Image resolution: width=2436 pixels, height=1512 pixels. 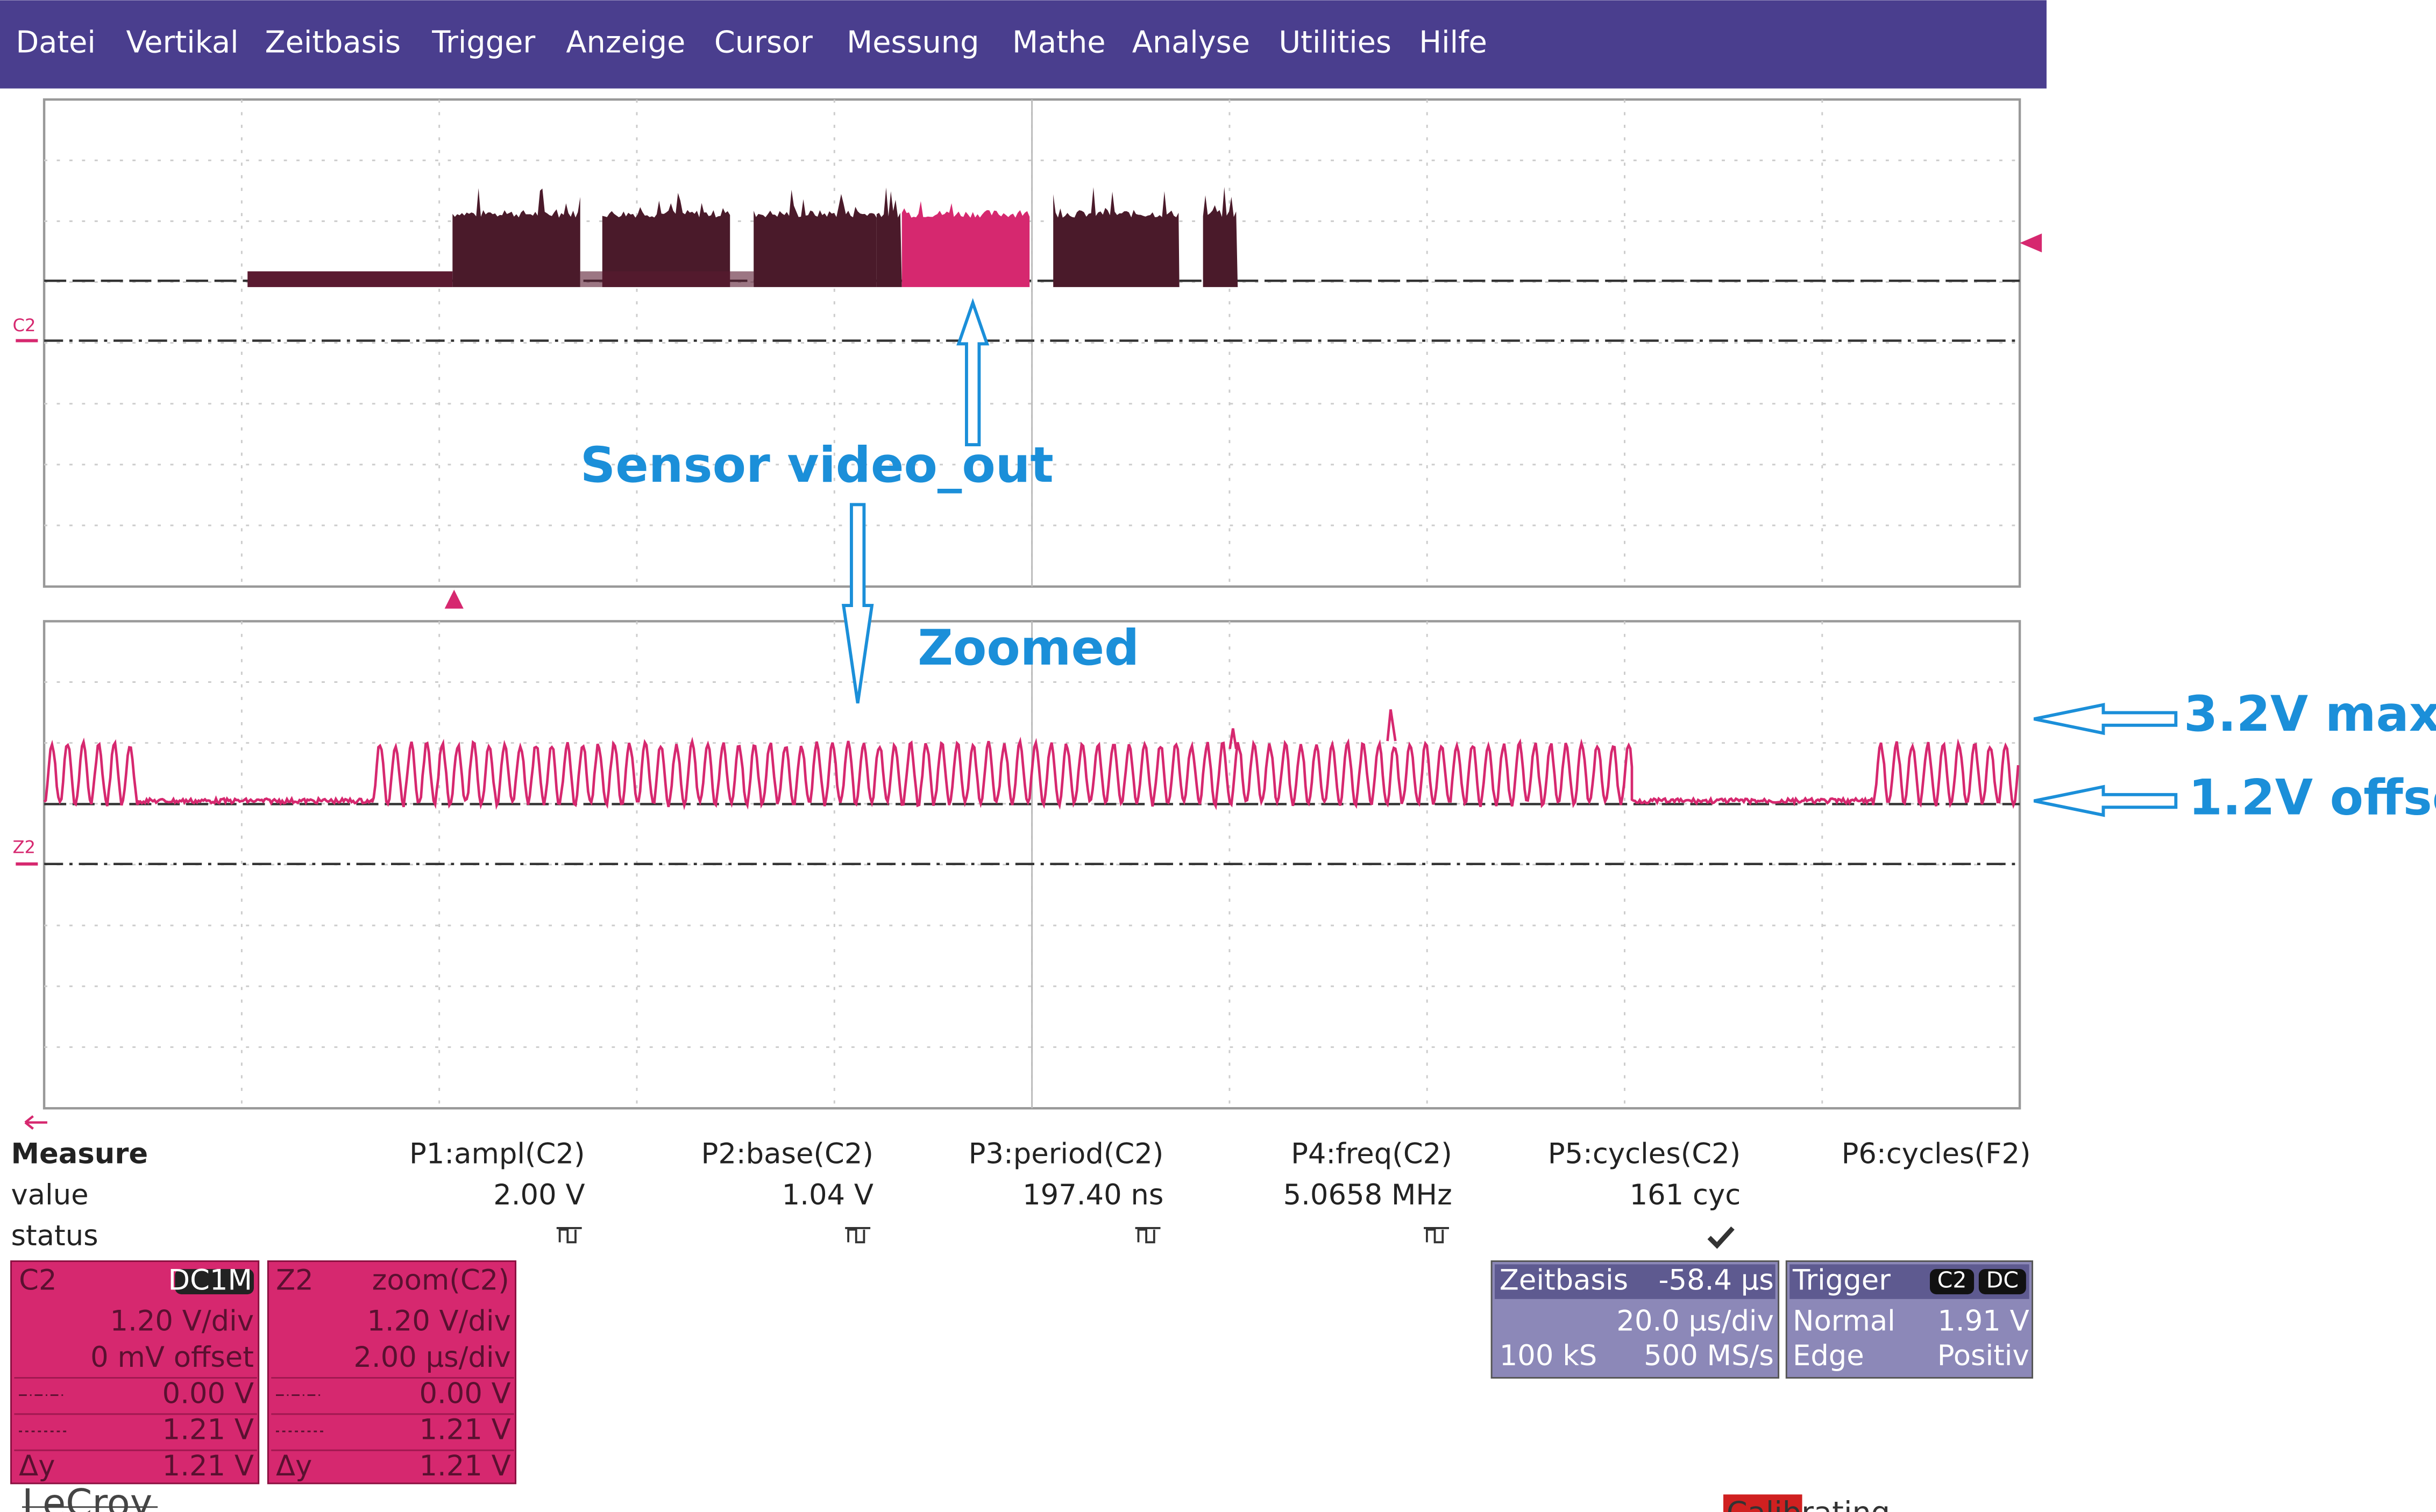 I want to click on menu-item: Vertikal, so click(x=182, y=42).